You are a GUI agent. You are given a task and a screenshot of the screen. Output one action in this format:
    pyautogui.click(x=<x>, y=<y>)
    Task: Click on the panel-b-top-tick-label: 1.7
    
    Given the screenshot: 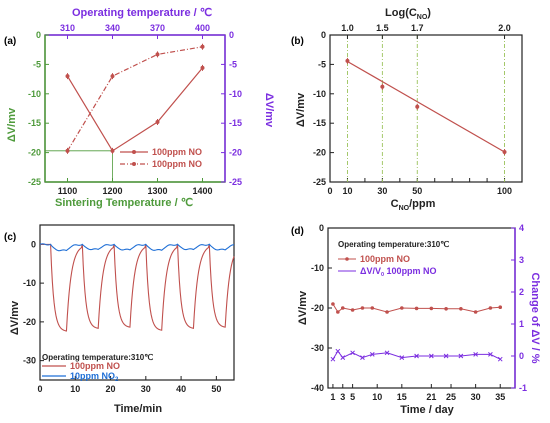 What is the action you would take?
    pyautogui.click(x=417, y=28)
    